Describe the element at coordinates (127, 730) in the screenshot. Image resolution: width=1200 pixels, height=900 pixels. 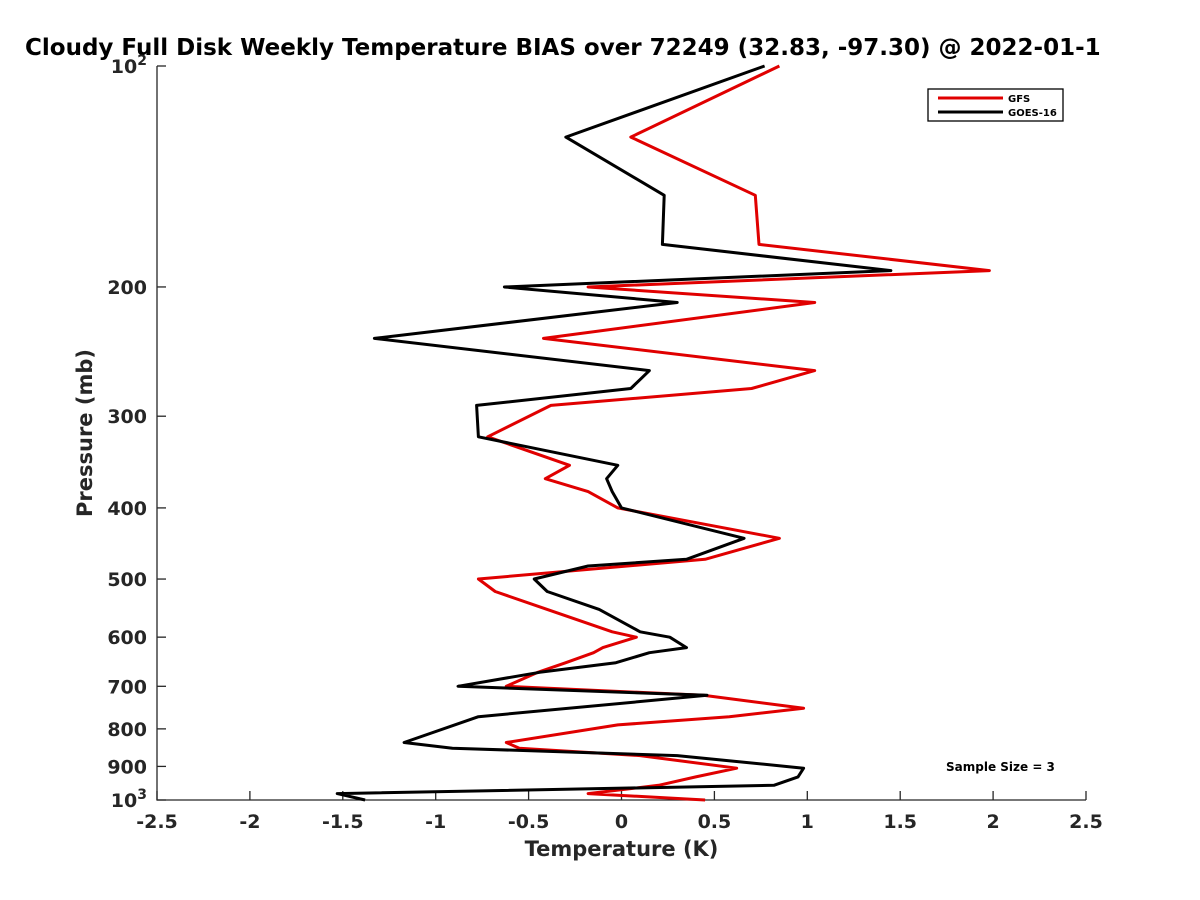
I see `y-tick-label: 800` at that location.